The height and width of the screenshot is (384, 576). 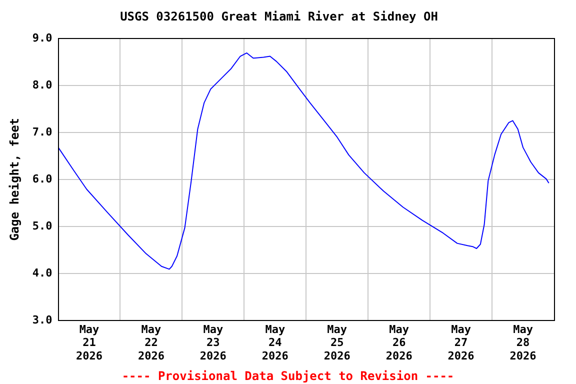 I want to click on y-tick-label: 3.0, so click(x=42, y=319).